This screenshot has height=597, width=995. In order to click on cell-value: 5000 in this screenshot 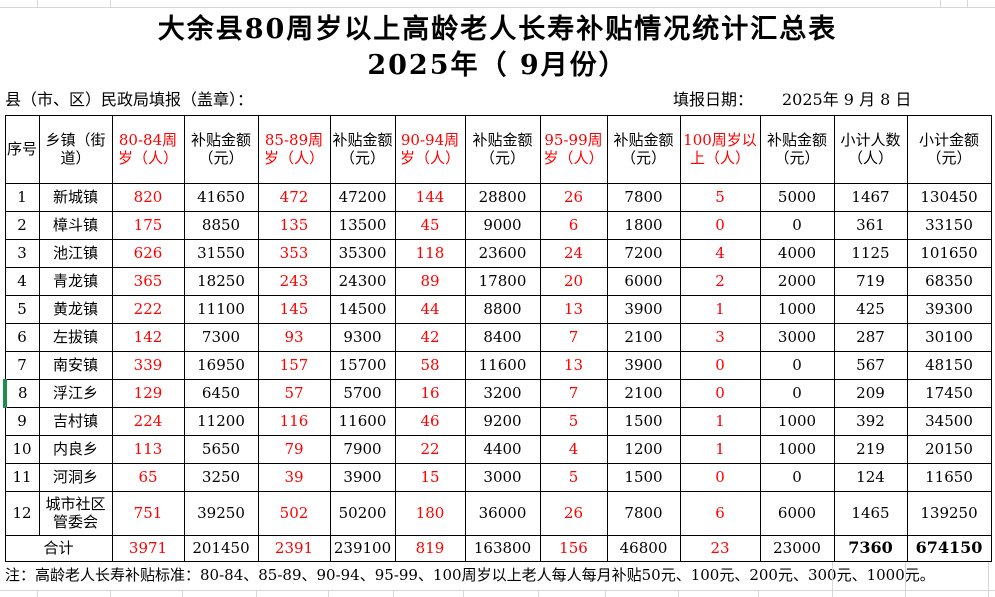, I will do `click(797, 197)`.